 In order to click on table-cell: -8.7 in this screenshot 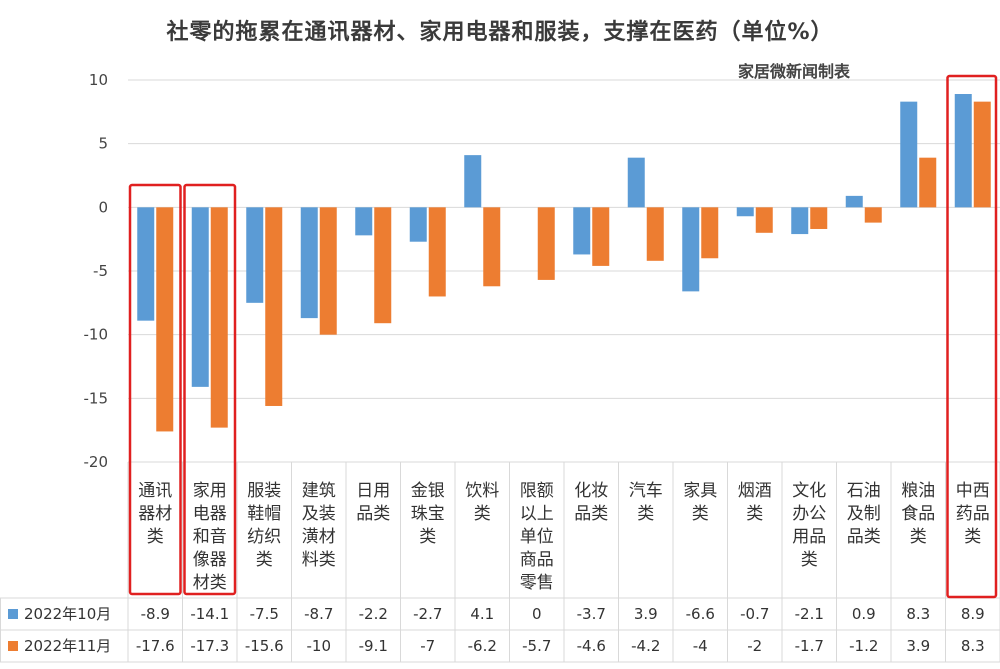, I will do `click(318, 614)`.